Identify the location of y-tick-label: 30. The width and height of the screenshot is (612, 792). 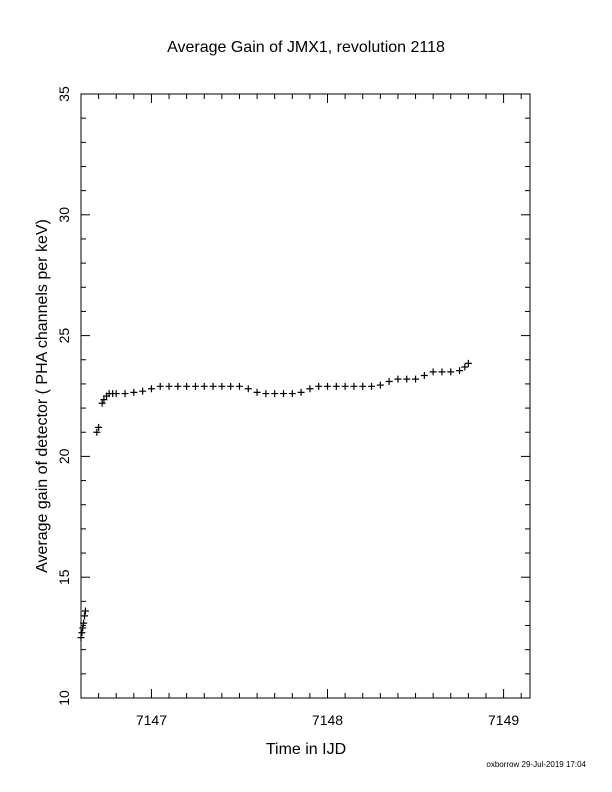
(64, 215).